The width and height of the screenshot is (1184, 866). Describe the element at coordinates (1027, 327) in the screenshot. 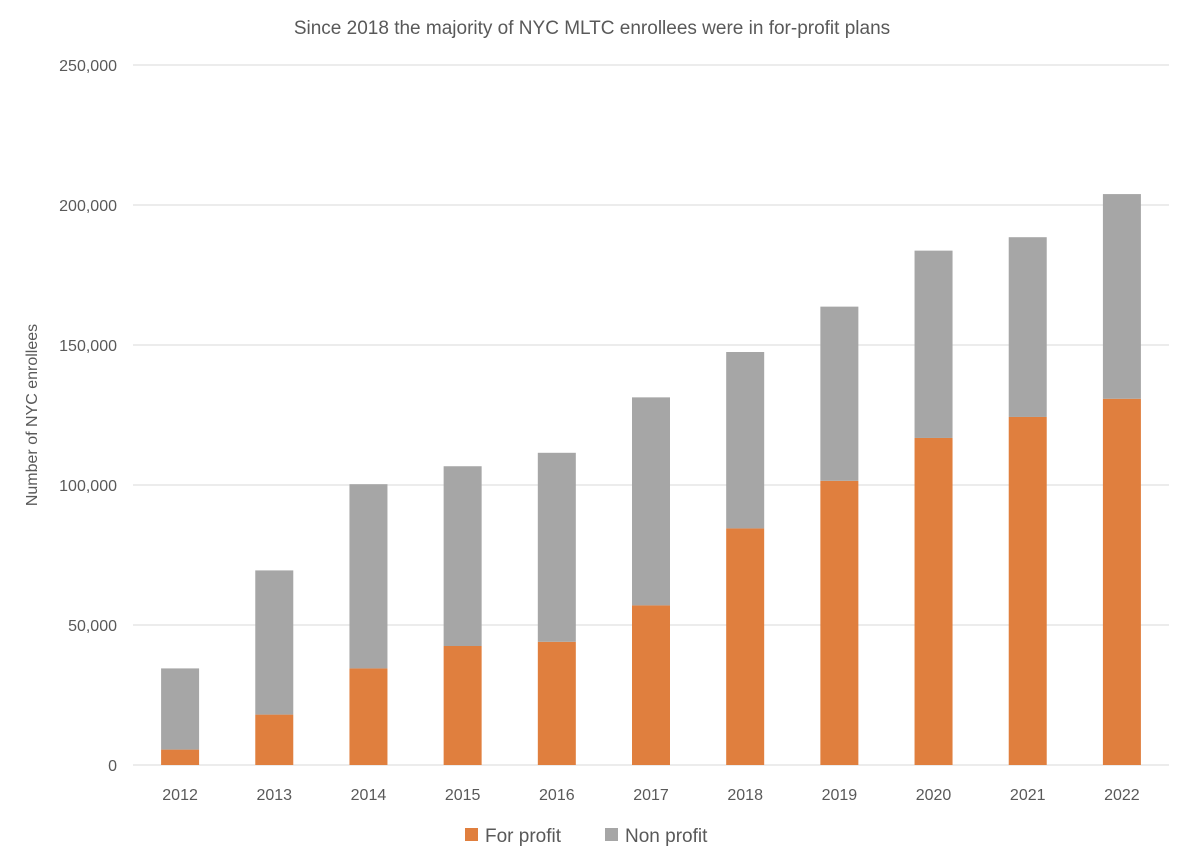

I see `bar-non-profit-2021` at that location.